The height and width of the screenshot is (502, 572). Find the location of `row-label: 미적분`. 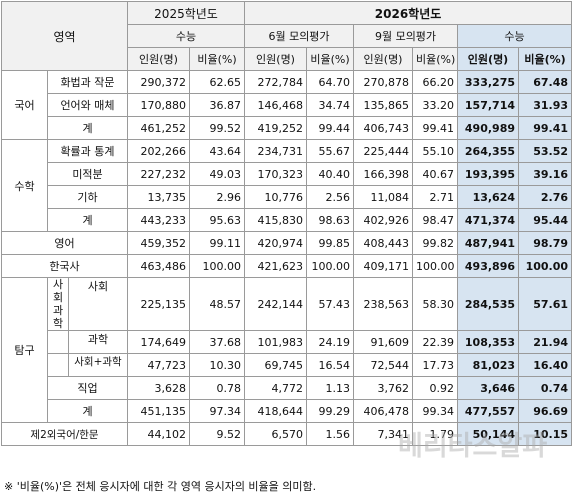

row-label: 미적분 is located at coordinates (87, 174).